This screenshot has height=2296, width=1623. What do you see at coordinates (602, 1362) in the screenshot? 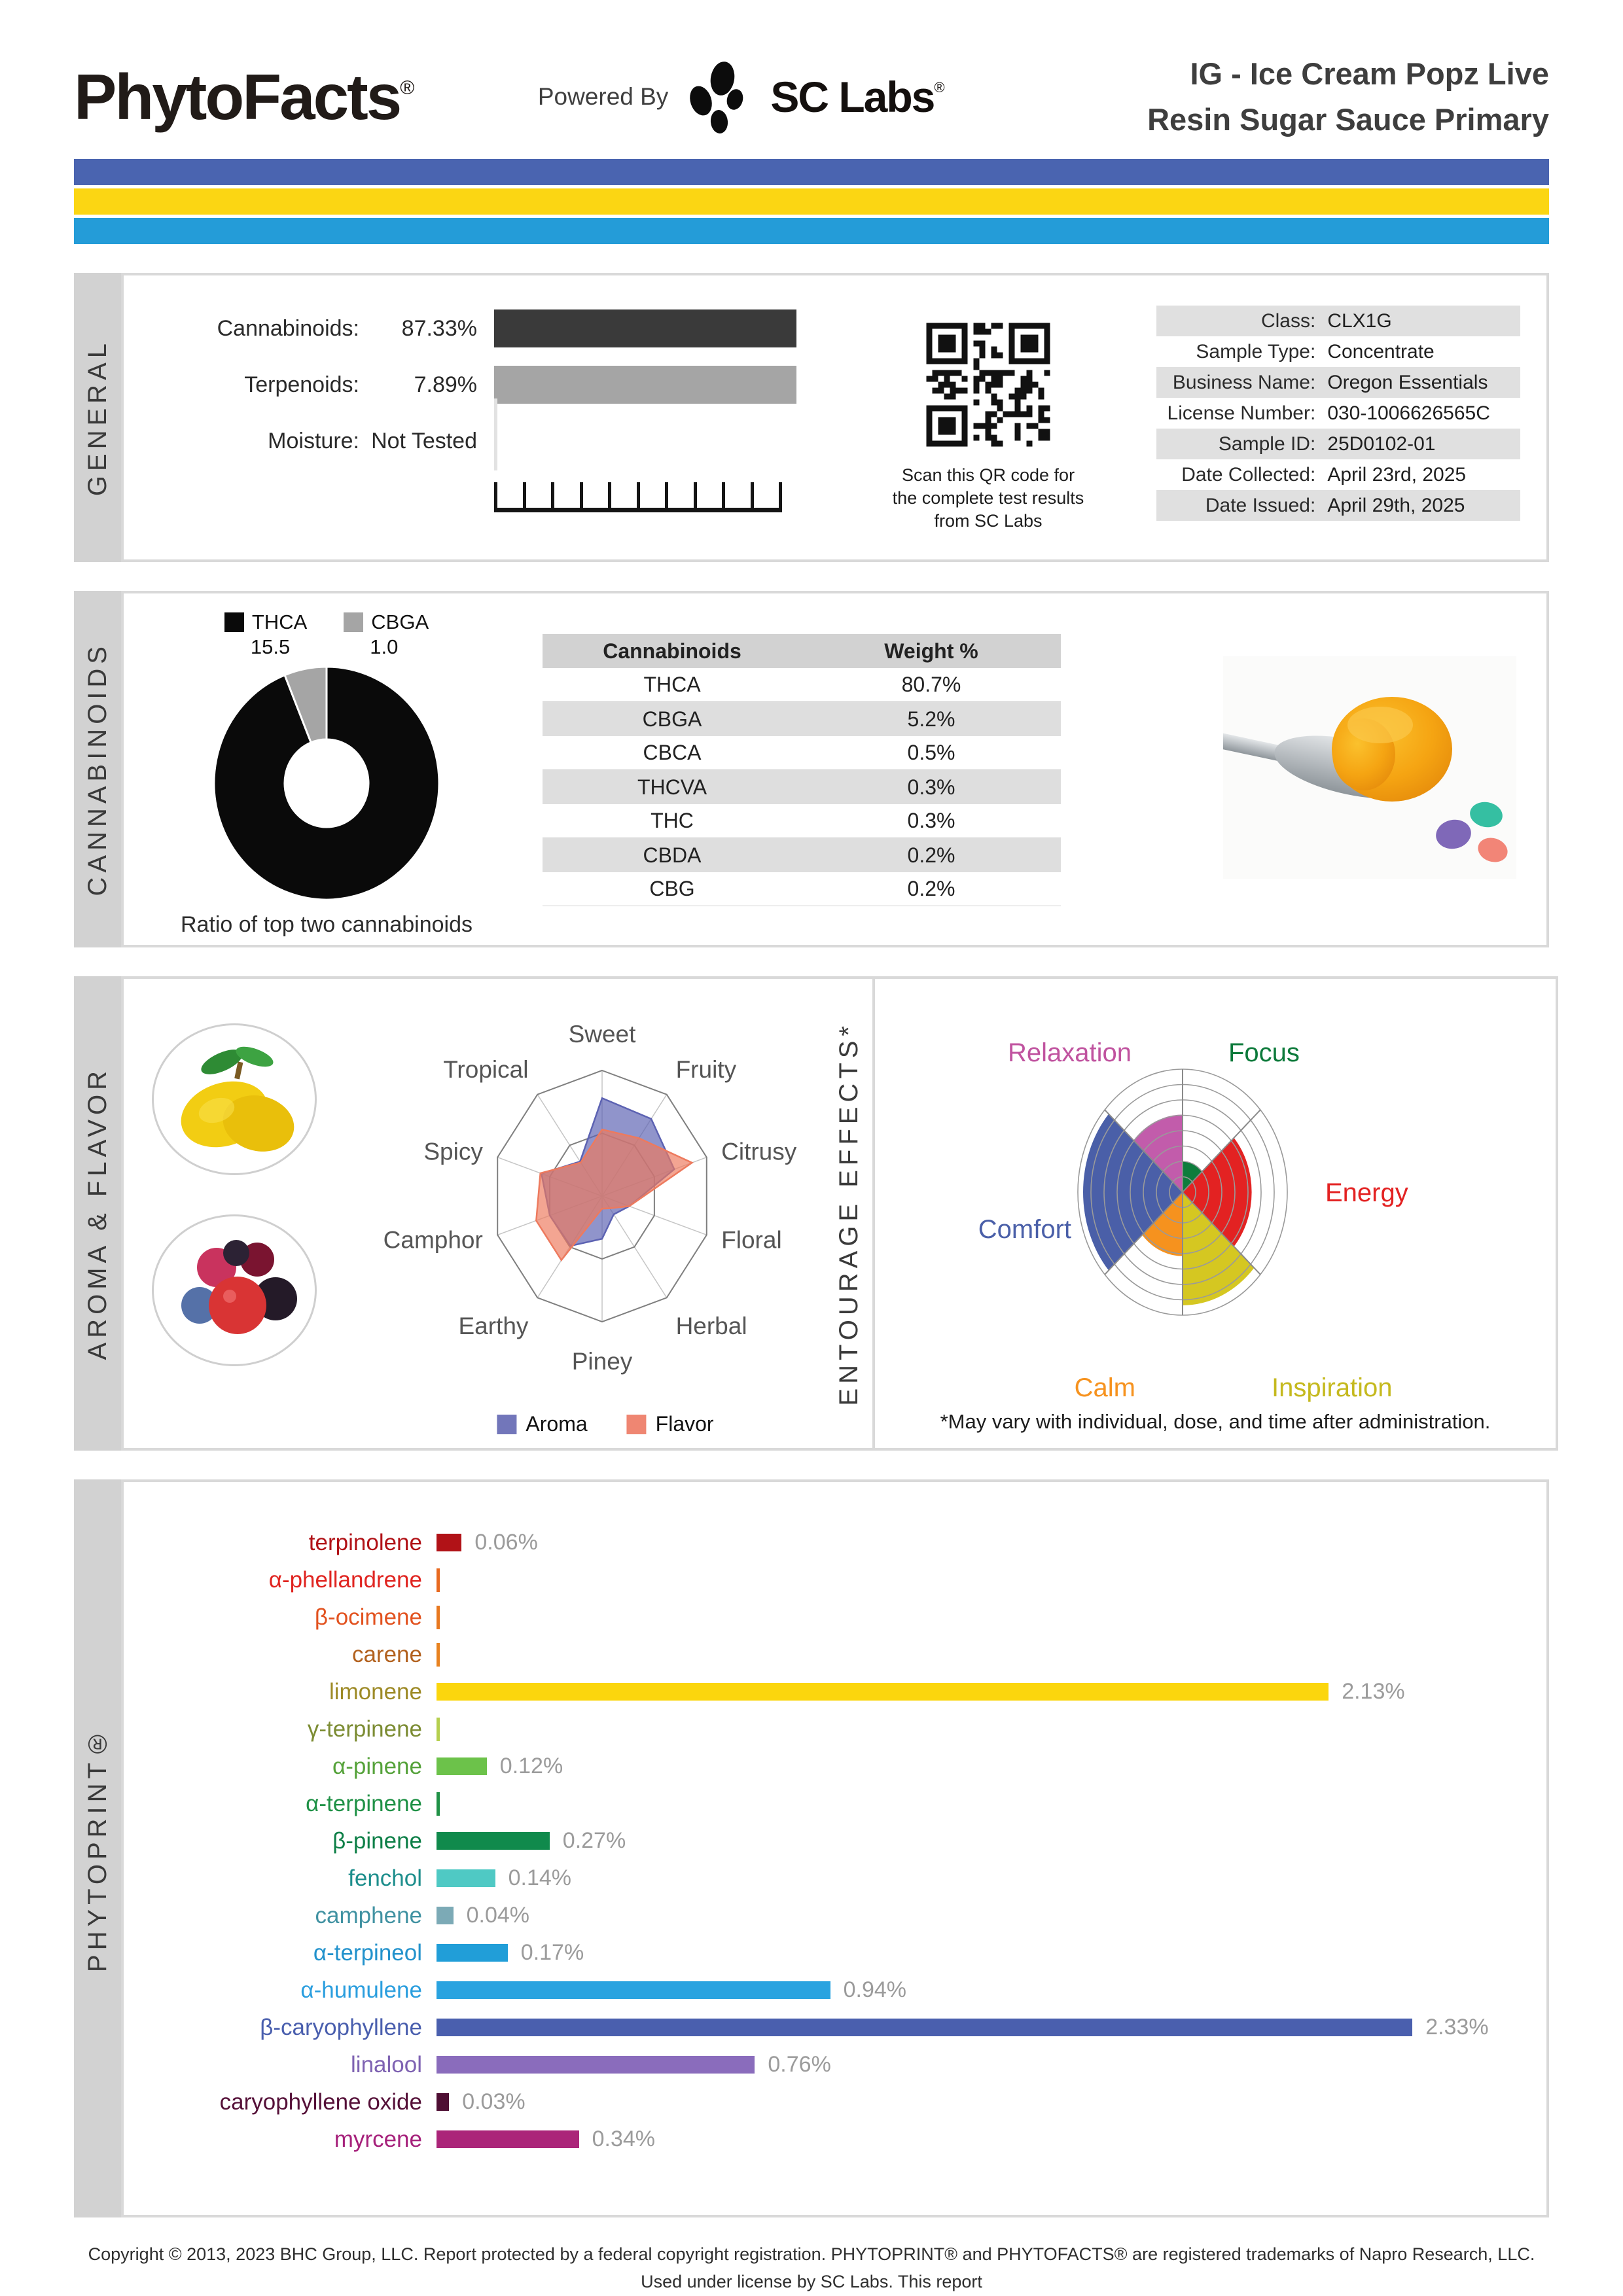
I see `radar-axis-label: Piney` at bounding box center [602, 1362].